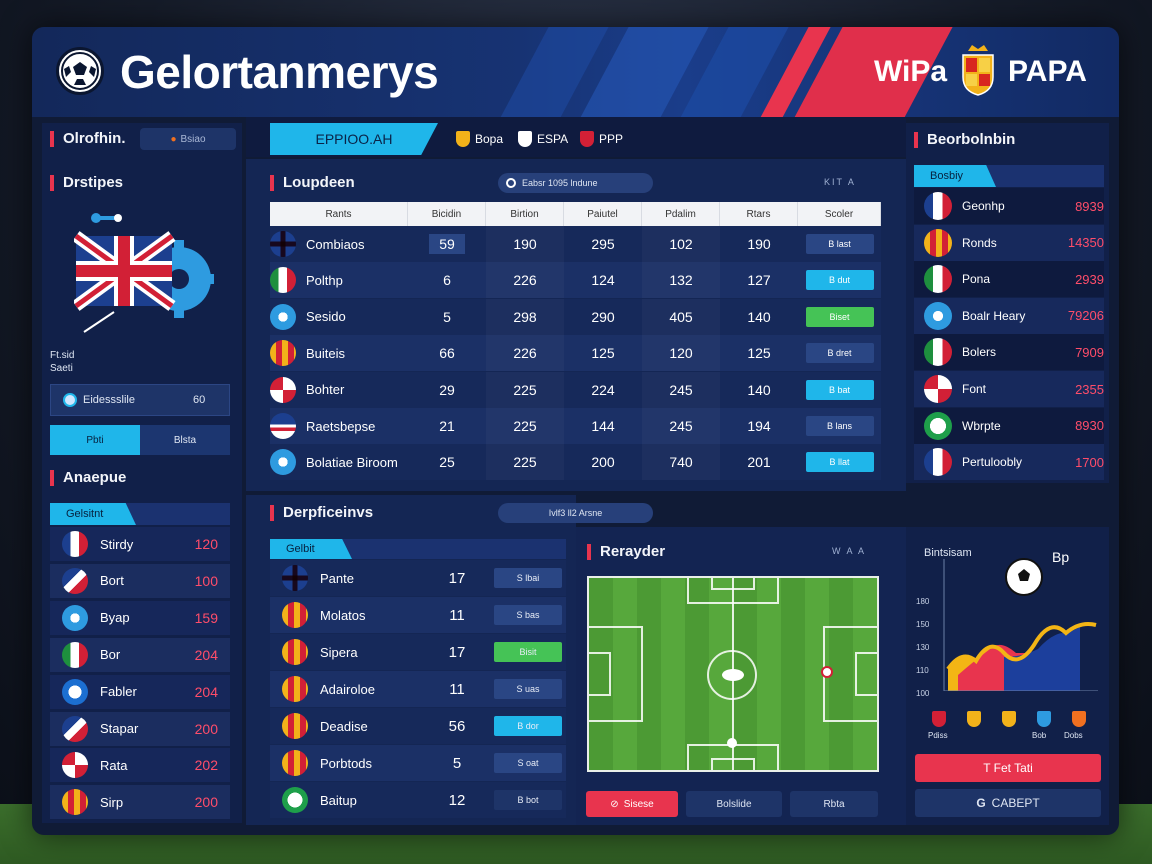  Describe the element at coordinates (118, 692) in the screenshot. I see `left-list-item-name: Fabler` at that location.